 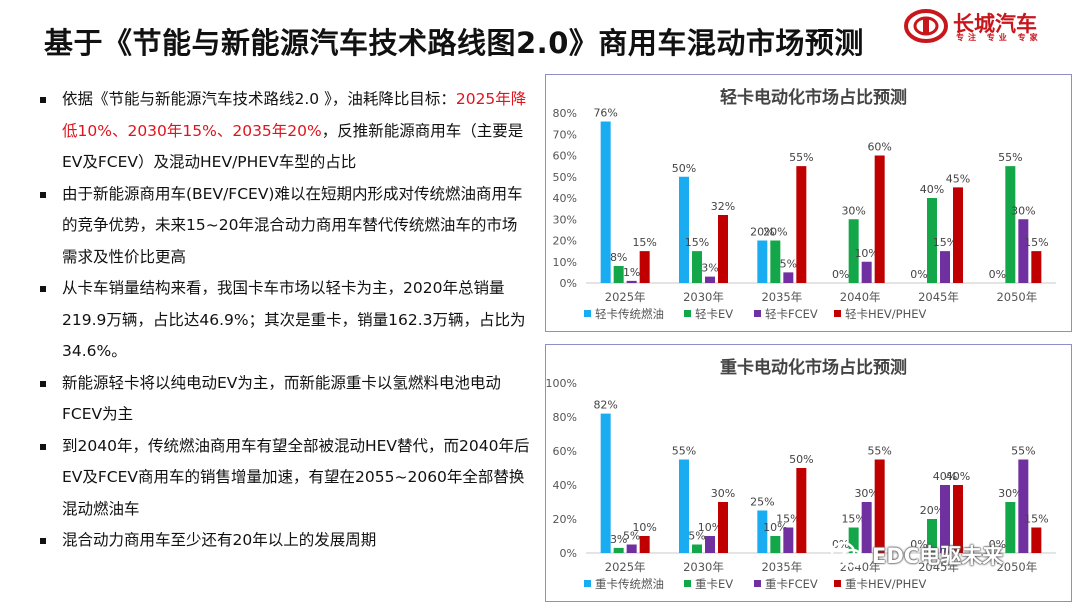 What do you see at coordinates (886, 584) in the screenshot?
I see `legend-label: 重卡HEV/PHEV` at bounding box center [886, 584].